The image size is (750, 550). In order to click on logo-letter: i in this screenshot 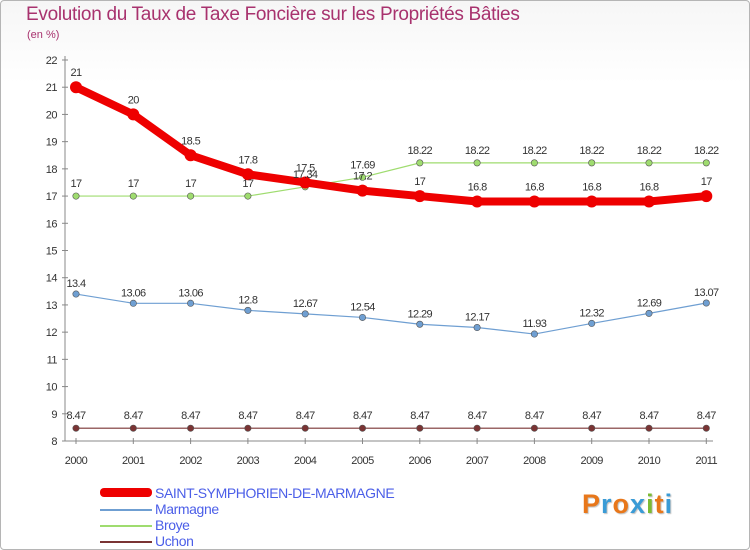, I will do `click(650, 504)`.